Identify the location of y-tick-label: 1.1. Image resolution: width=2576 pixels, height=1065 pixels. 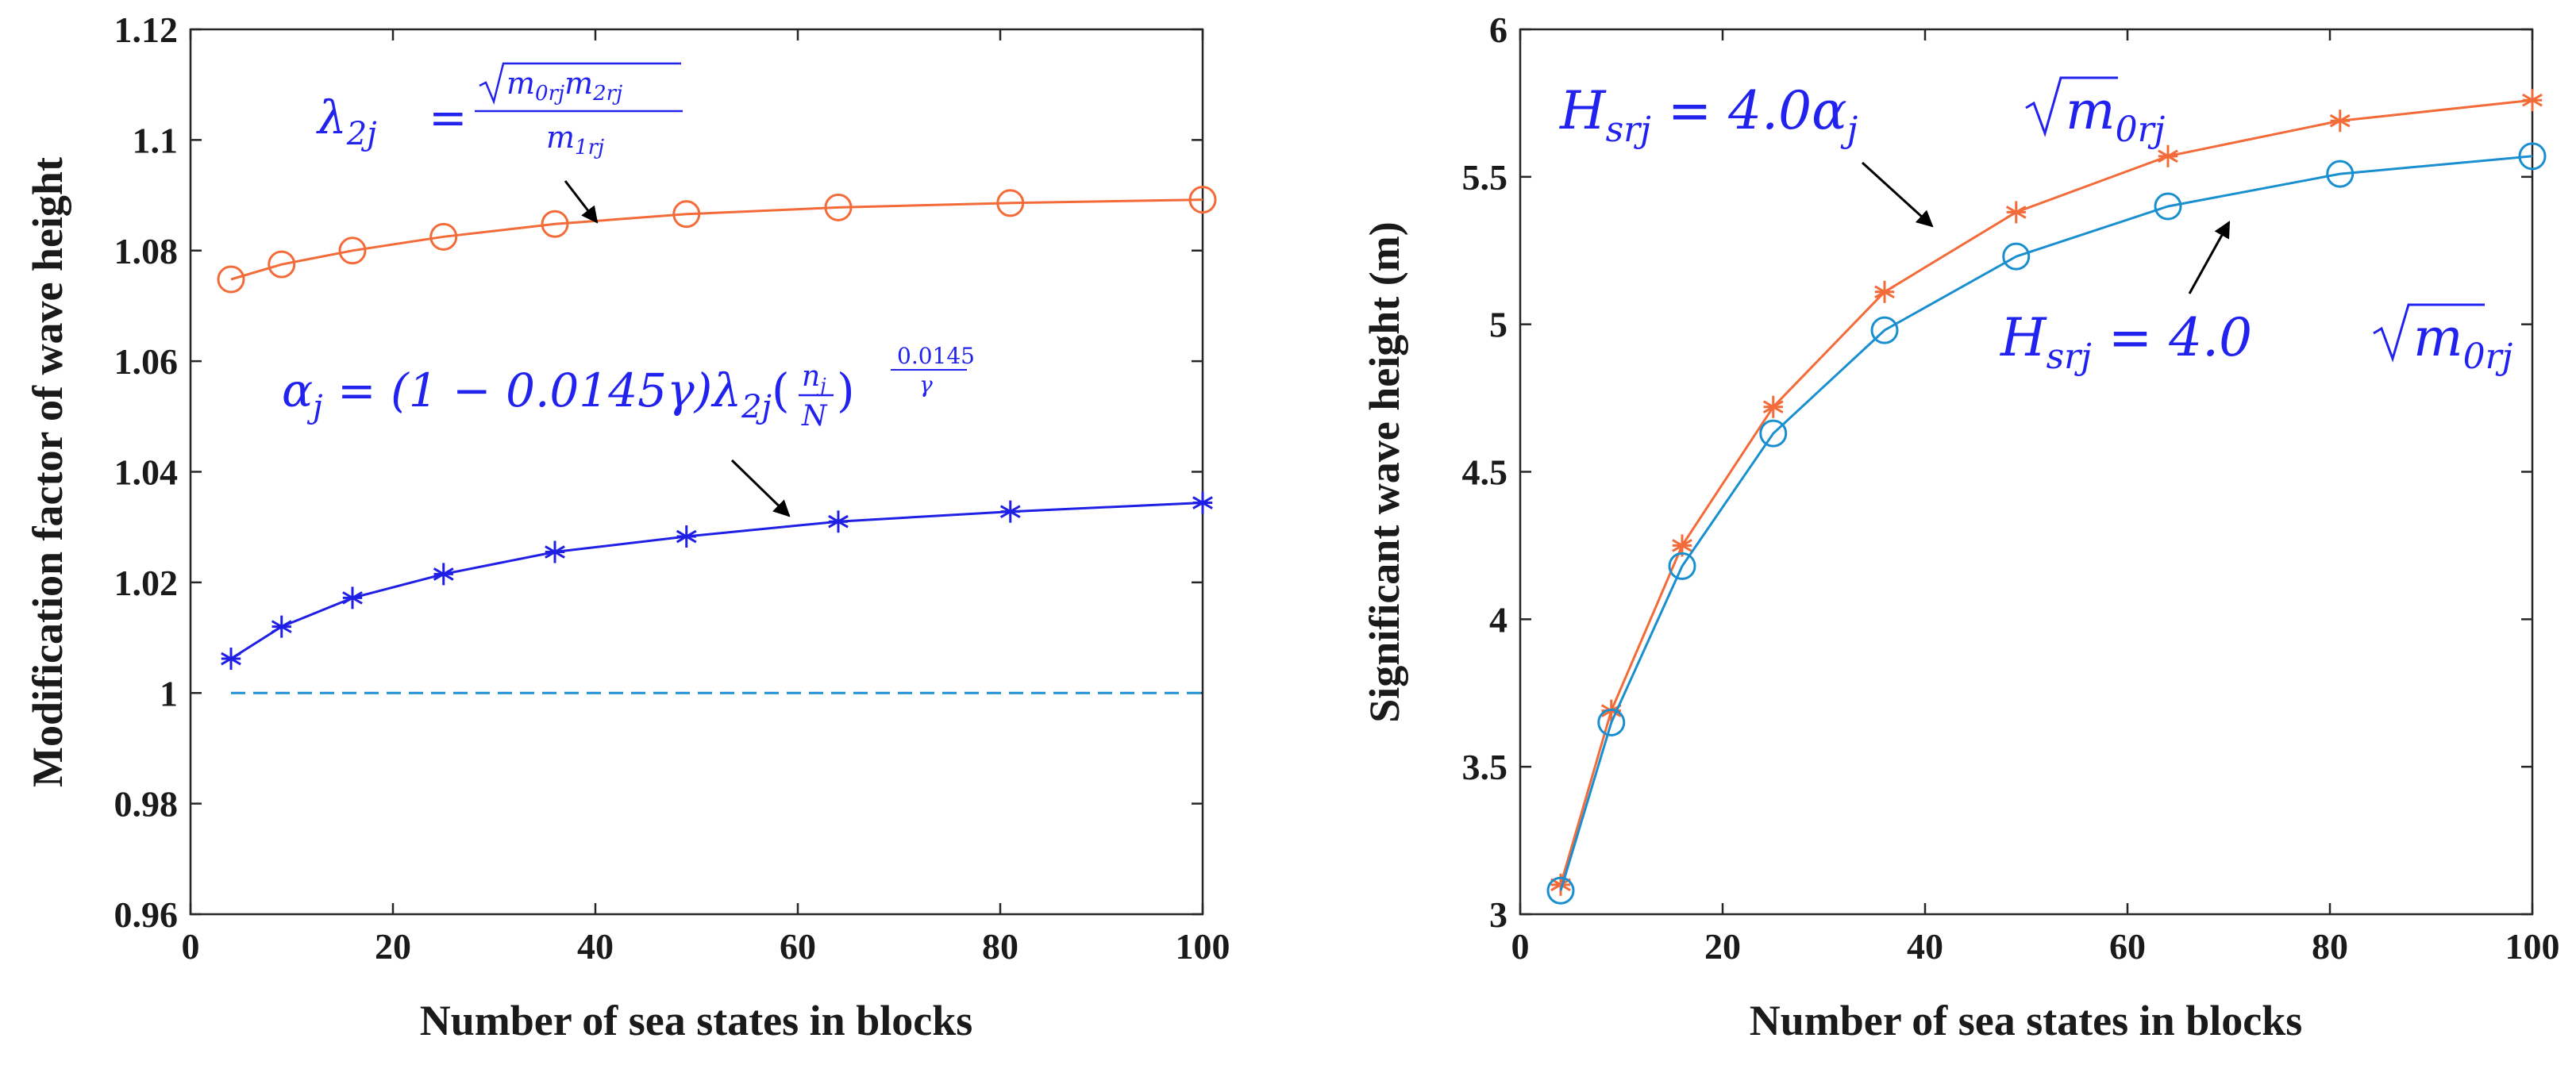
(156, 140).